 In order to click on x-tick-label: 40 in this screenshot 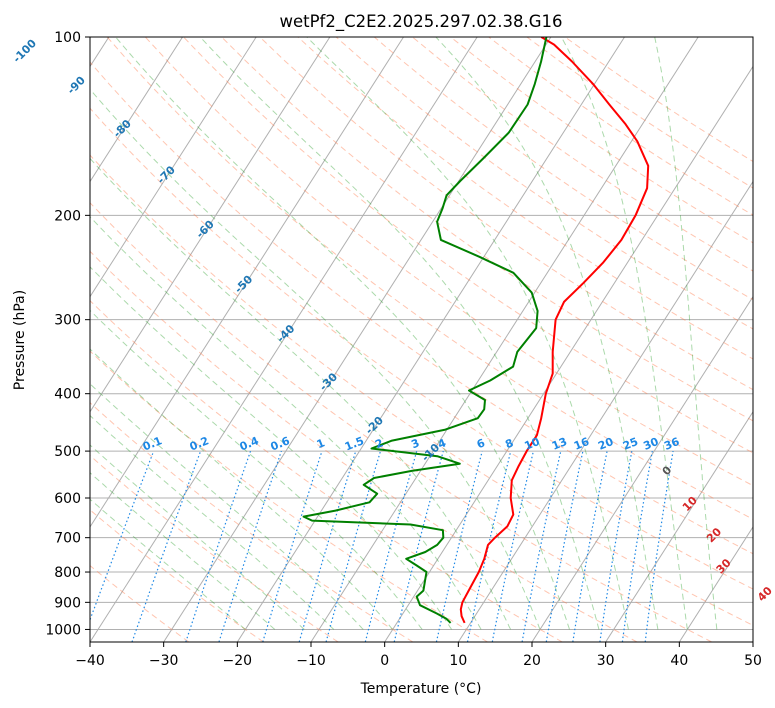, I will do `click(679, 661)`.